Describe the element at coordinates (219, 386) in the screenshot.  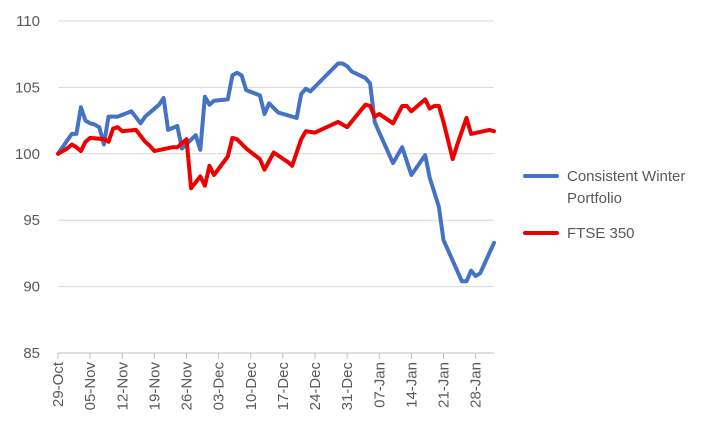
I see `x-tick-label: 03-Dec` at that location.